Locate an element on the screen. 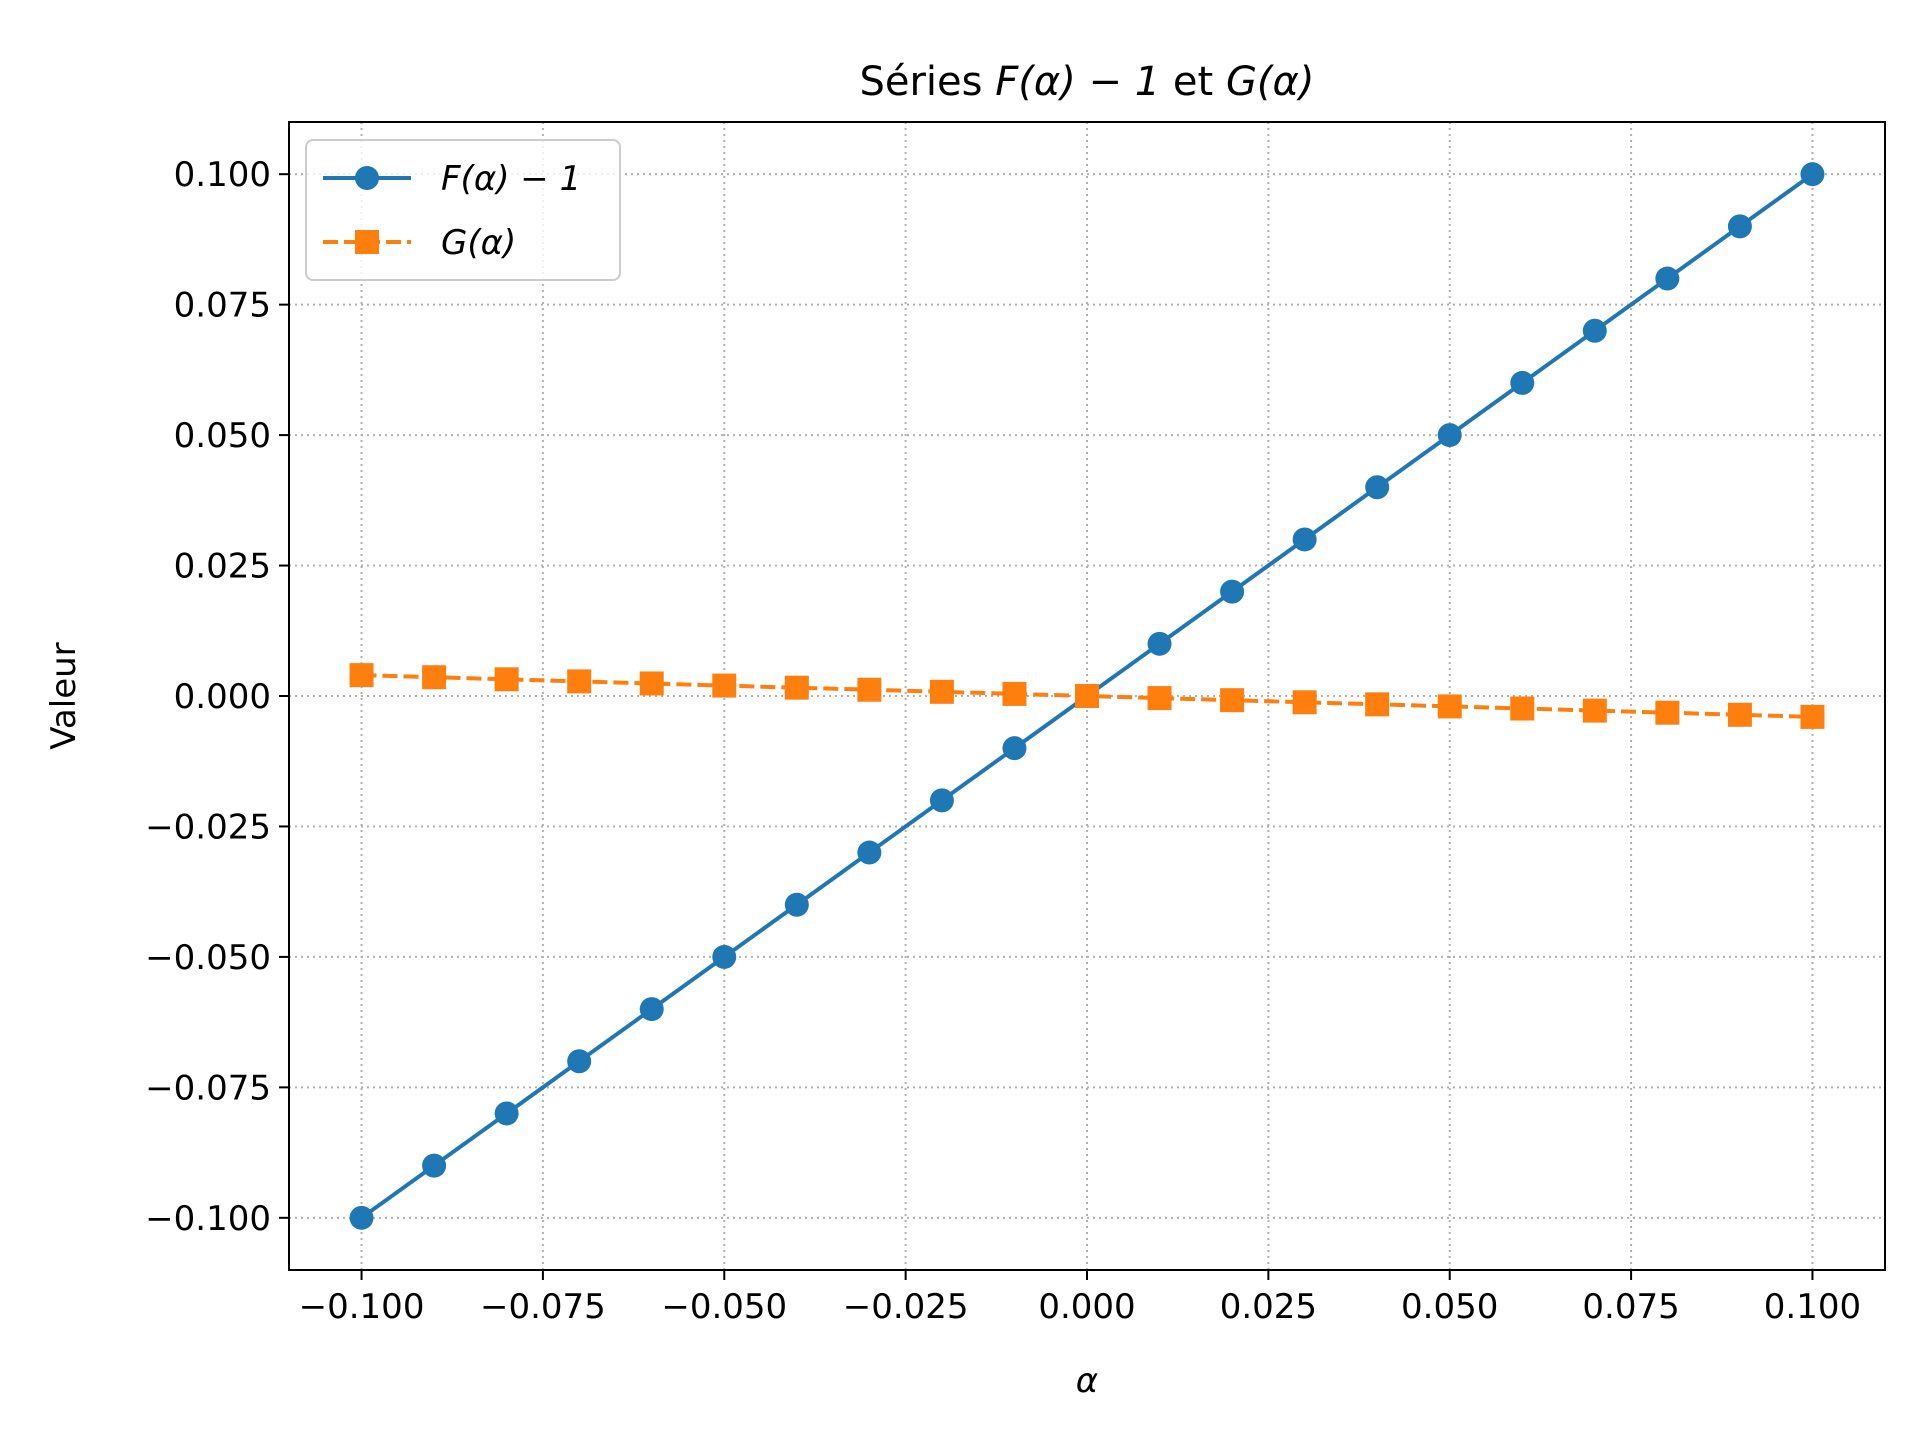  x-tick-label: −0.025 is located at coordinates (906, 1307).